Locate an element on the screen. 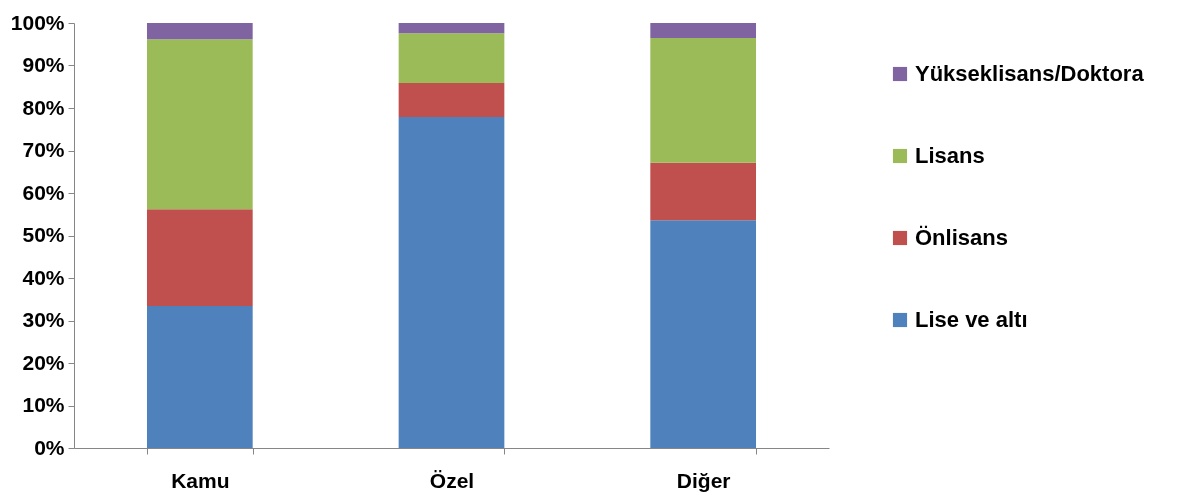 This screenshot has height=503, width=1194. y-tick-label: 60% is located at coordinates (43, 192).